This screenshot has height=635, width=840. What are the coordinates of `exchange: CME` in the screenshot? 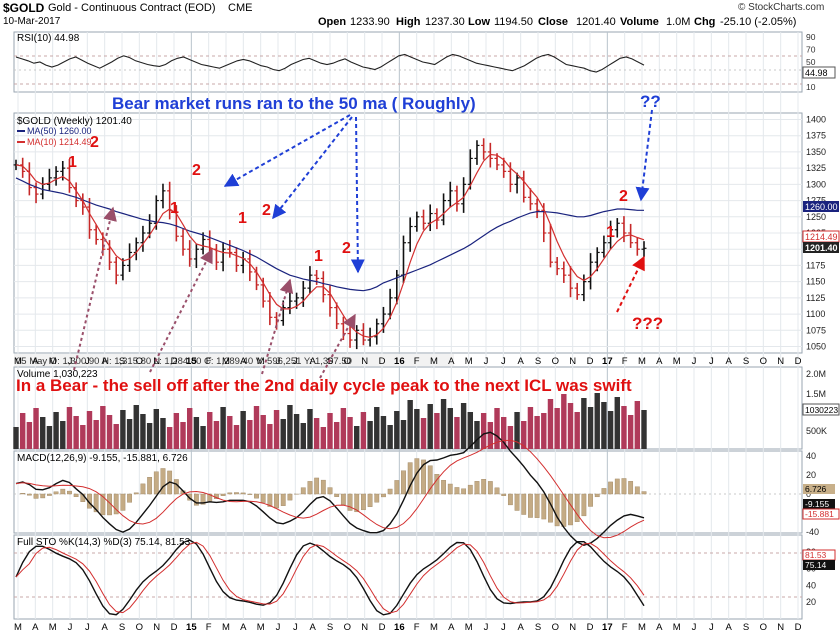 It's located at (240, 8).